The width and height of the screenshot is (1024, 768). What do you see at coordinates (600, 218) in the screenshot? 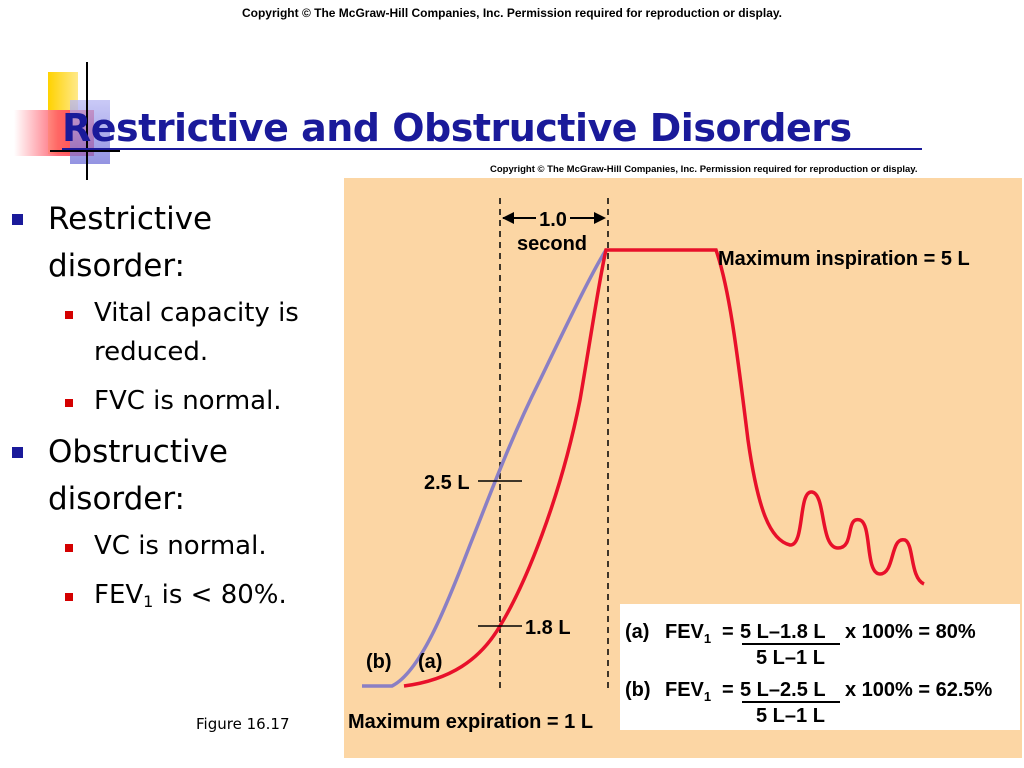
I see `arrowhead-right-icon` at bounding box center [600, 218].